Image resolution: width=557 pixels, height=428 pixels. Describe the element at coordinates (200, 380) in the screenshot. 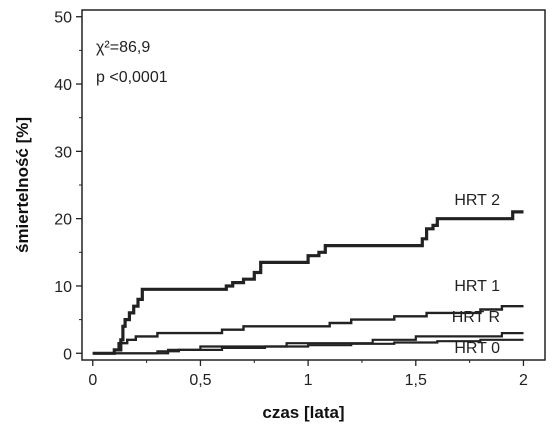

I see `x-tick-label: 0,5` at that location.